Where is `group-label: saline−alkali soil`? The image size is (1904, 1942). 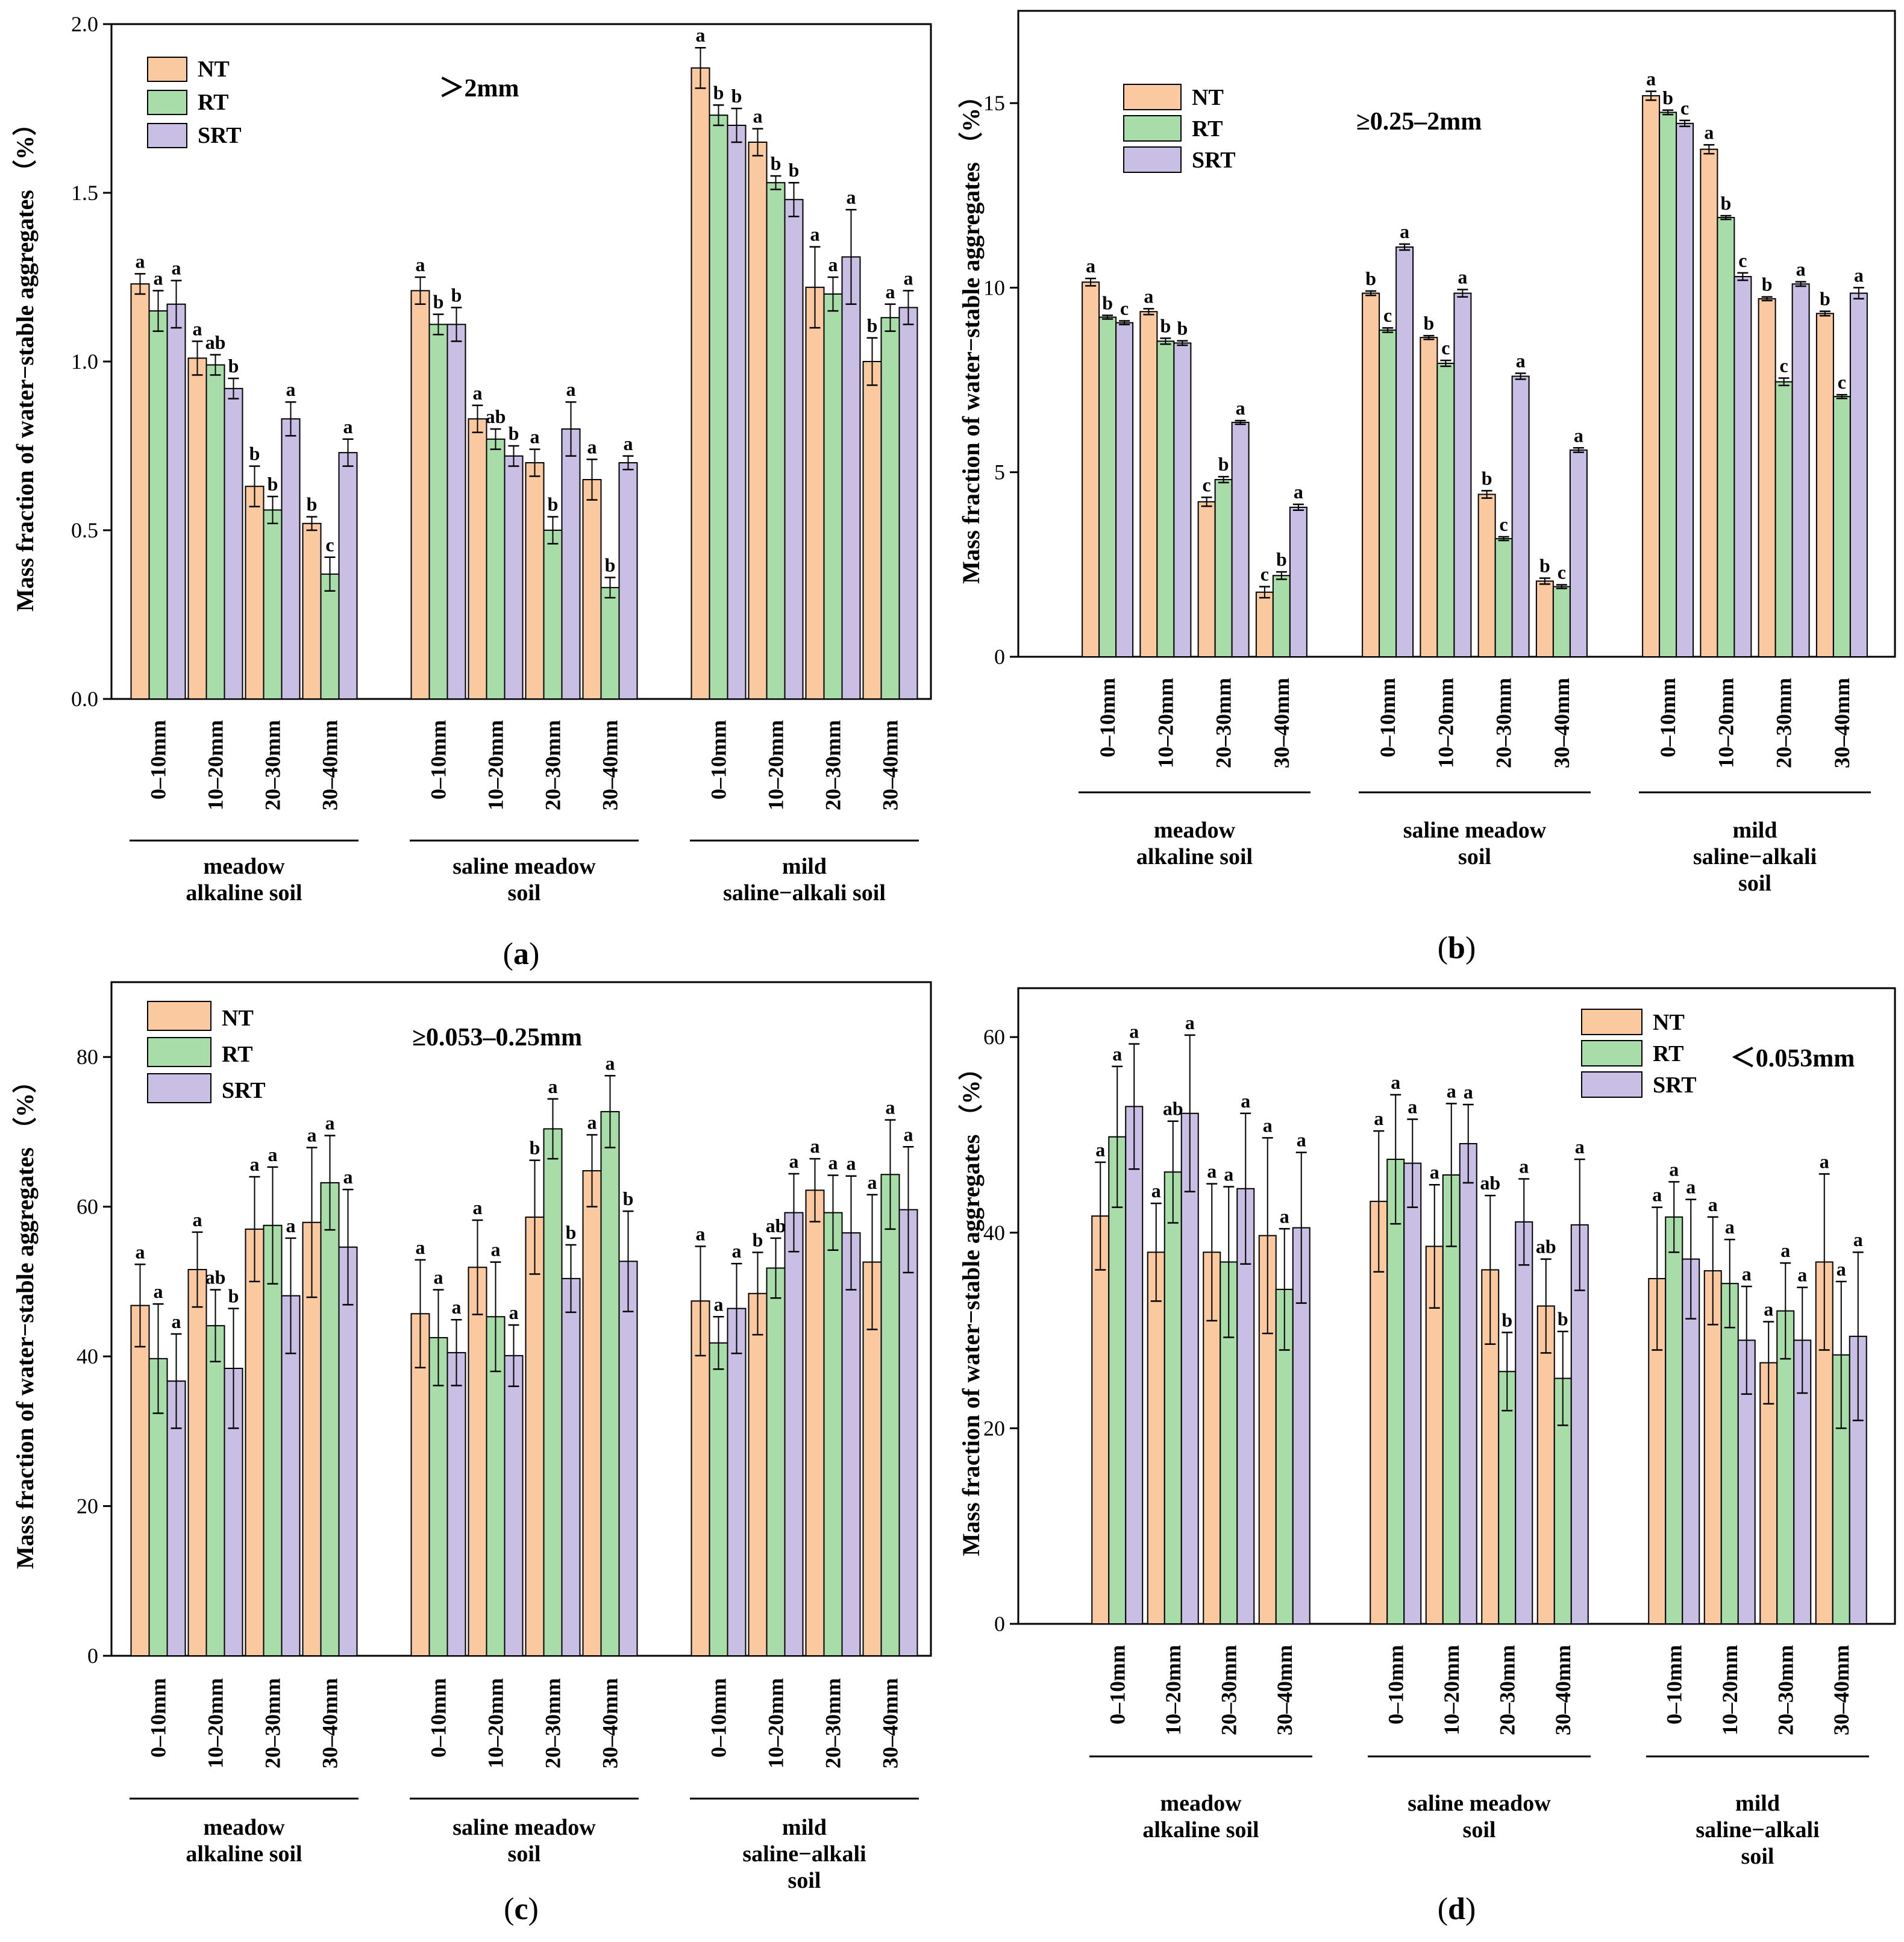 group-label: saline−alkali soil is located at coordinates (804, 893).